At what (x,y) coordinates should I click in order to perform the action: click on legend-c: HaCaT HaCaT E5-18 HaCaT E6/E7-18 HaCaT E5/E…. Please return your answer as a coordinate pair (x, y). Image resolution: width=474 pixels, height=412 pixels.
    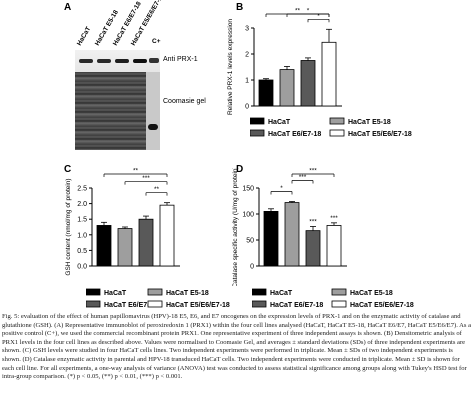
    Looking at the image, I should click on (158, 298).